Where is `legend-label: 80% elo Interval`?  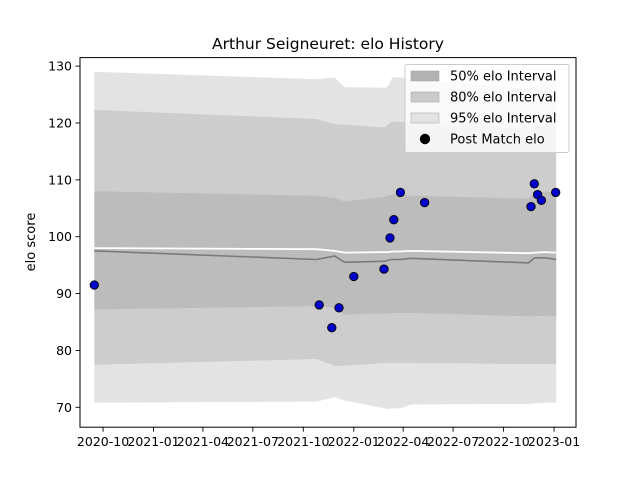 legend-label: 80% elo Interval is located at coordinates (503, 98).